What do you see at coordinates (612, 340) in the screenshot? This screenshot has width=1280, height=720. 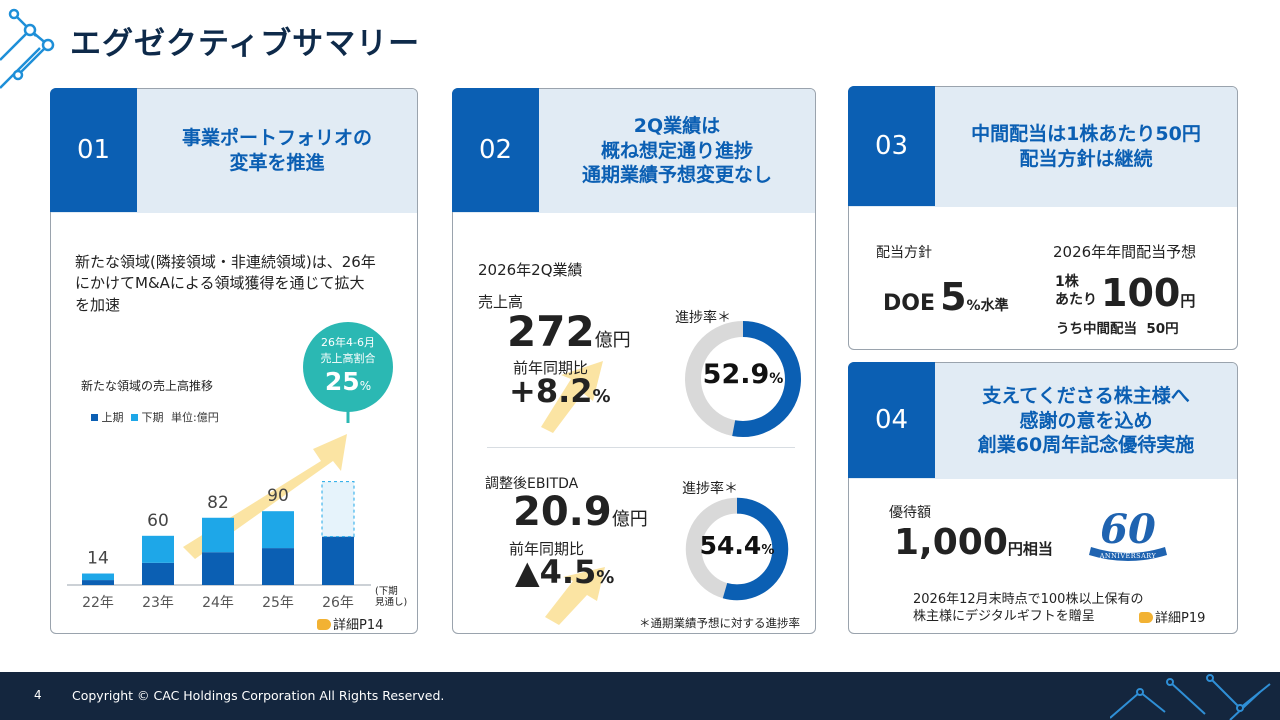 I see `sales-unit: 億円` at bounding box center [612, 340].